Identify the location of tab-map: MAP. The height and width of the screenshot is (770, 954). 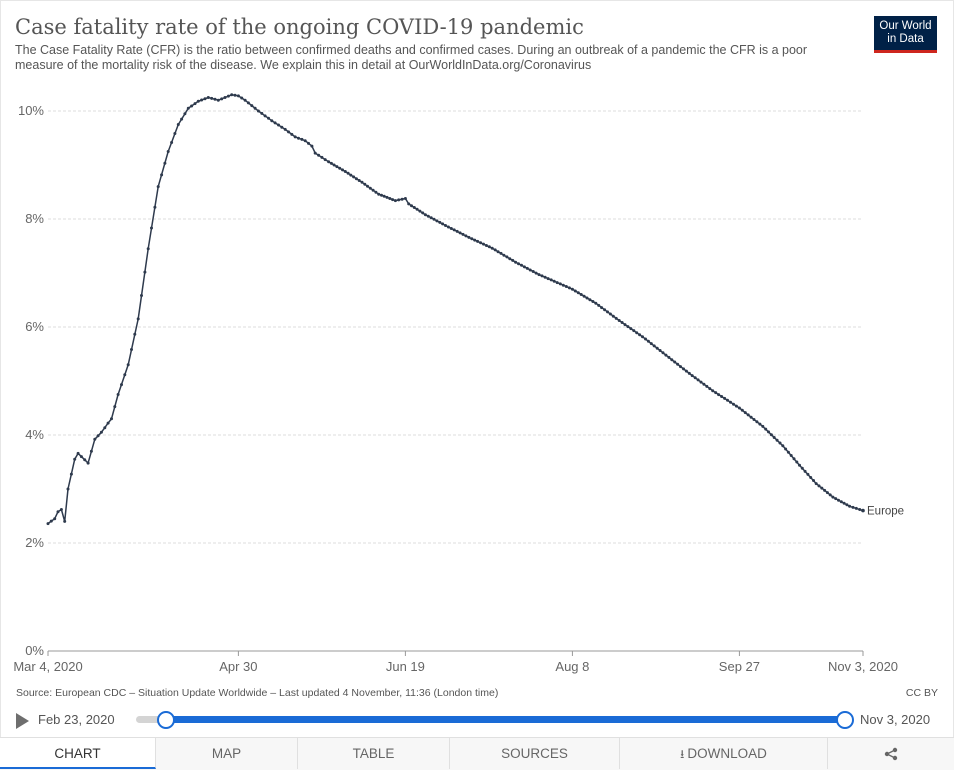
(227, 753).